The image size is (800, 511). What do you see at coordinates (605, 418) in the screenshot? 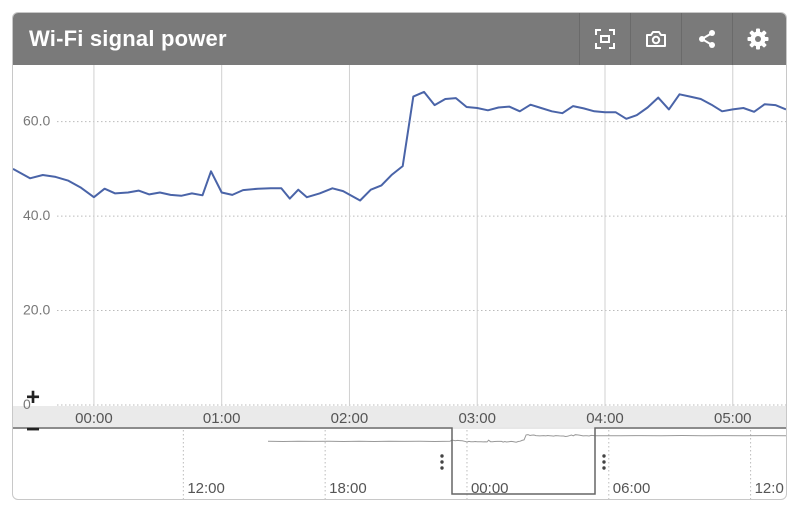
I see `x-tick-label: 04:00` at bounding box center [605, 418].